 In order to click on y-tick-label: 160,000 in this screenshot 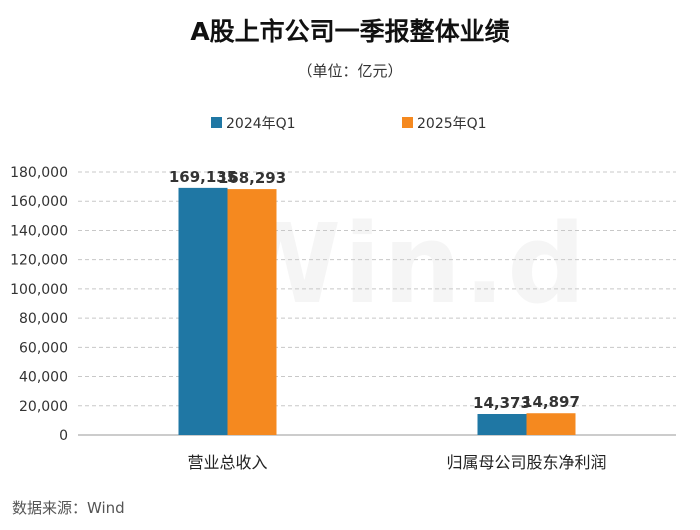, I will do `click(39, 202)`.